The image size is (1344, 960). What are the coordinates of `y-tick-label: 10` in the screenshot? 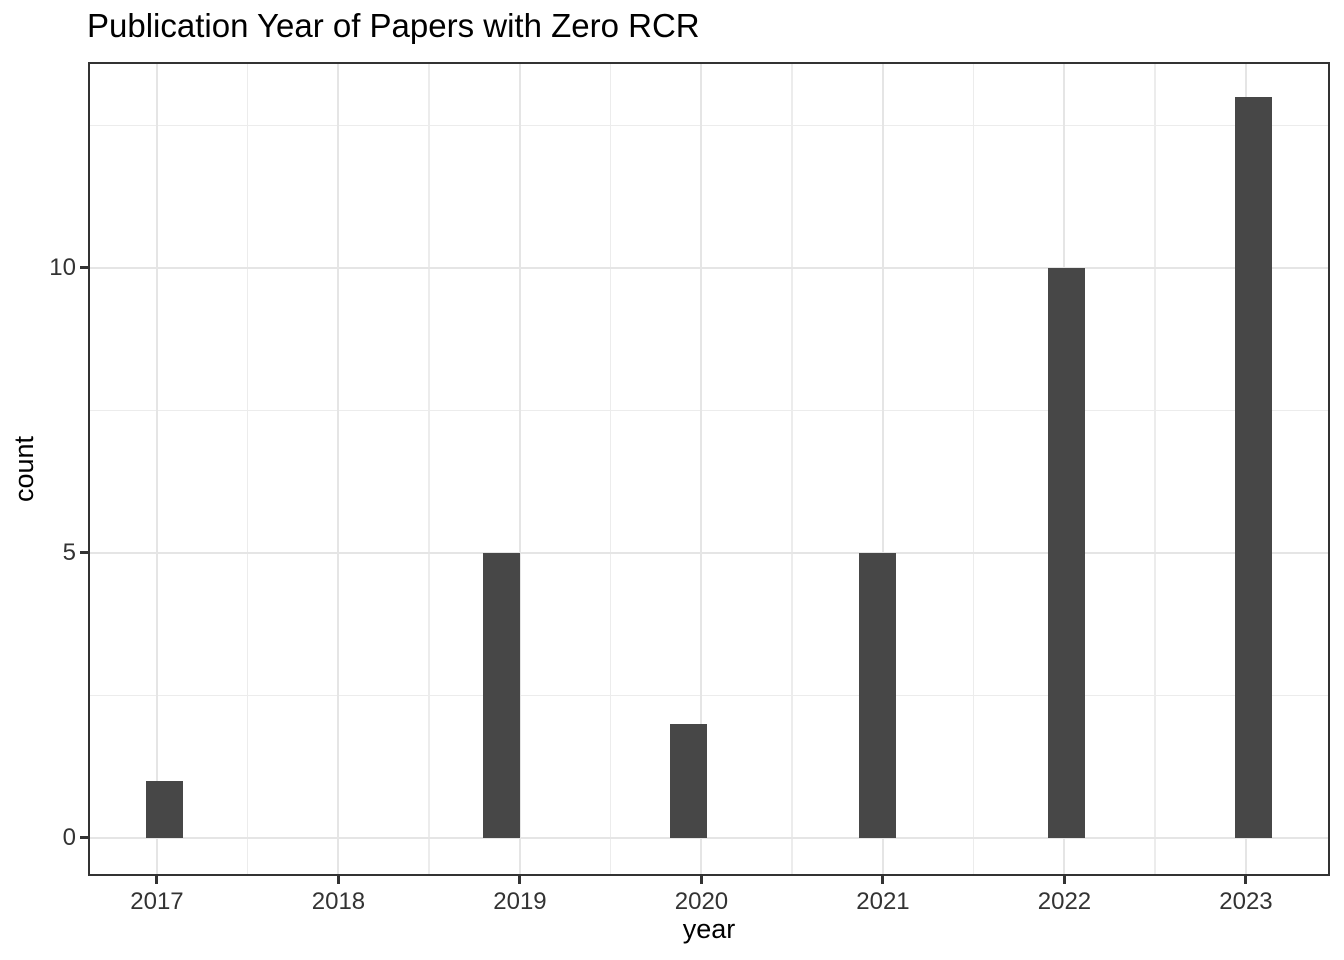 It's located at (62, 267).